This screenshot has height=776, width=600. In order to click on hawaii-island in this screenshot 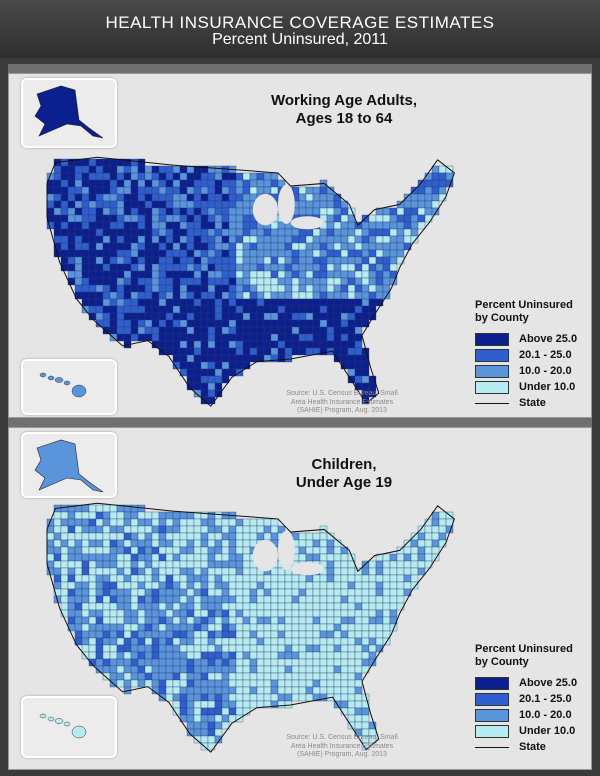, I will do `click(51, 719)`.